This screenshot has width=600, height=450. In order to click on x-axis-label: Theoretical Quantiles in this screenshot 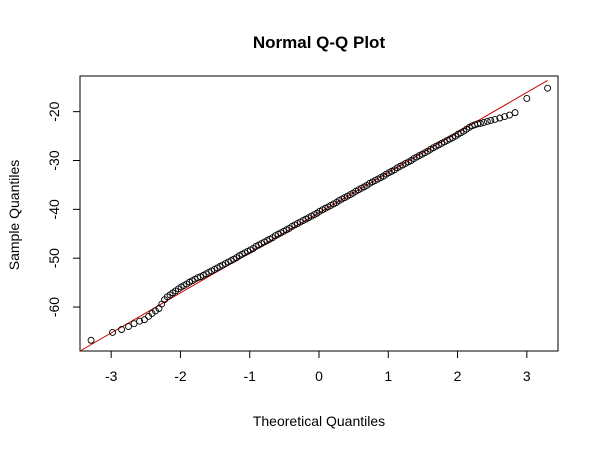, I will do `click(319, 421)`.